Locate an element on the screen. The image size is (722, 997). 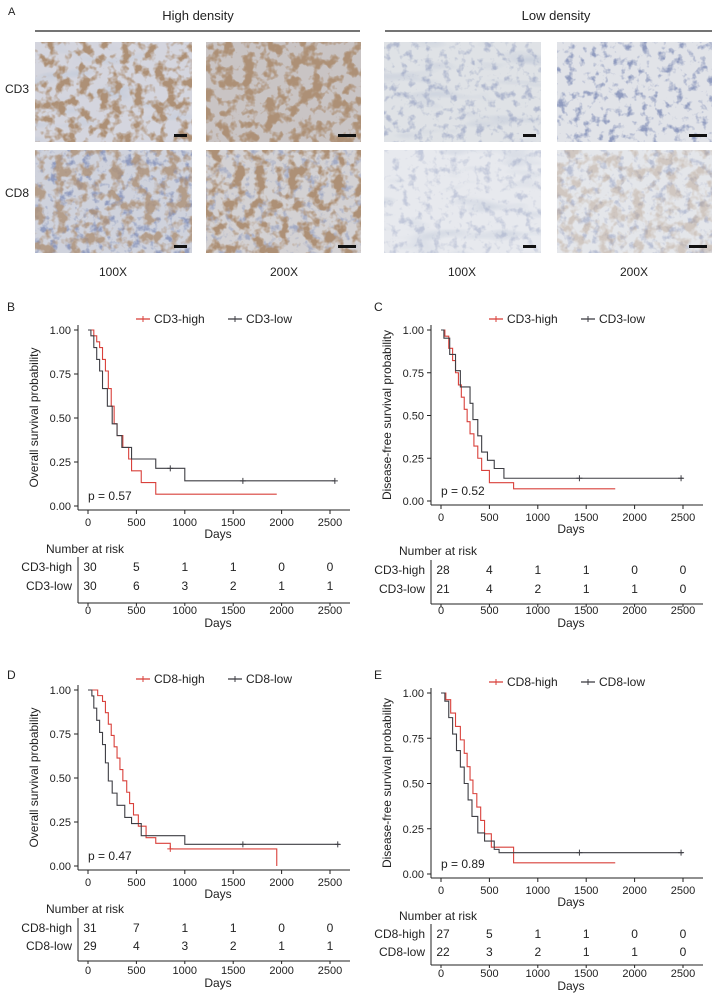
risk-value: 27 is located at coordinates (443, 934).